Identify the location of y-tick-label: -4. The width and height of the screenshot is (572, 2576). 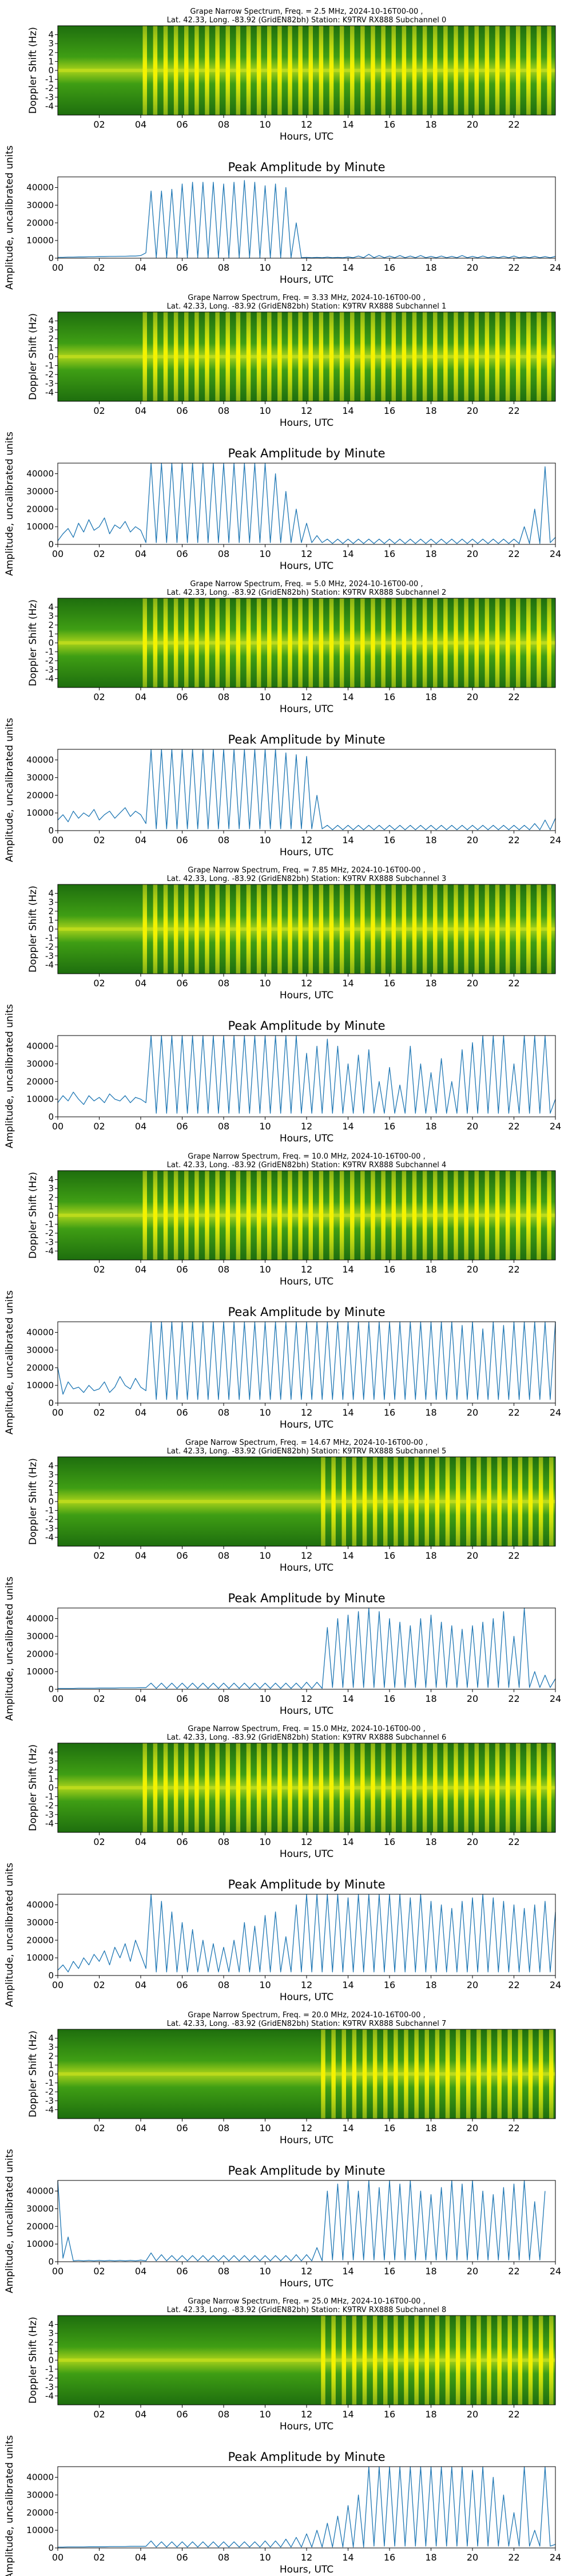
(49, 678).